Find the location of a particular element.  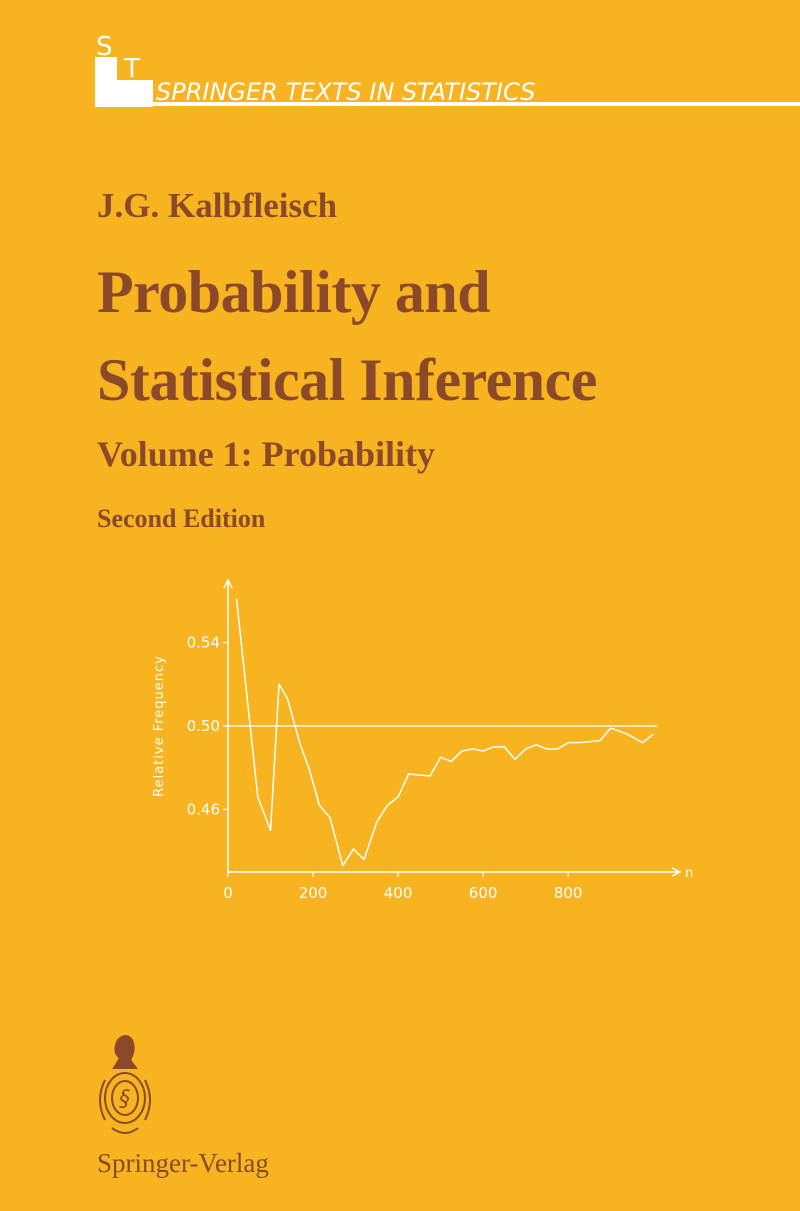

y-axis-label: Relative Frequency is located at coordinates (159, 726).